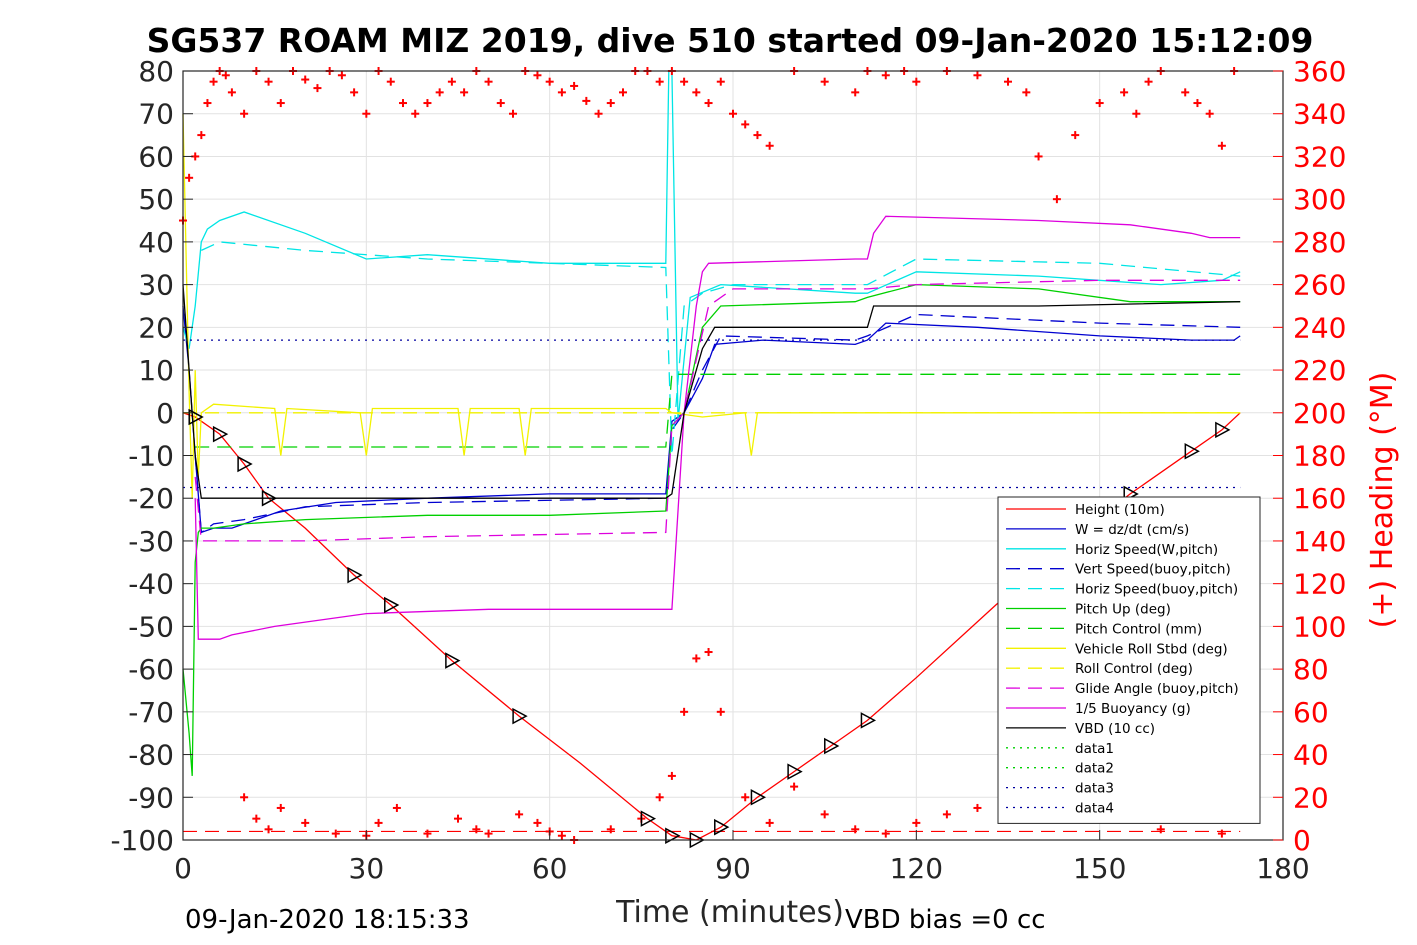  Describe the element at coordinates (1094, 789) in the screenshot. I see `legend-label: data3` at that location.